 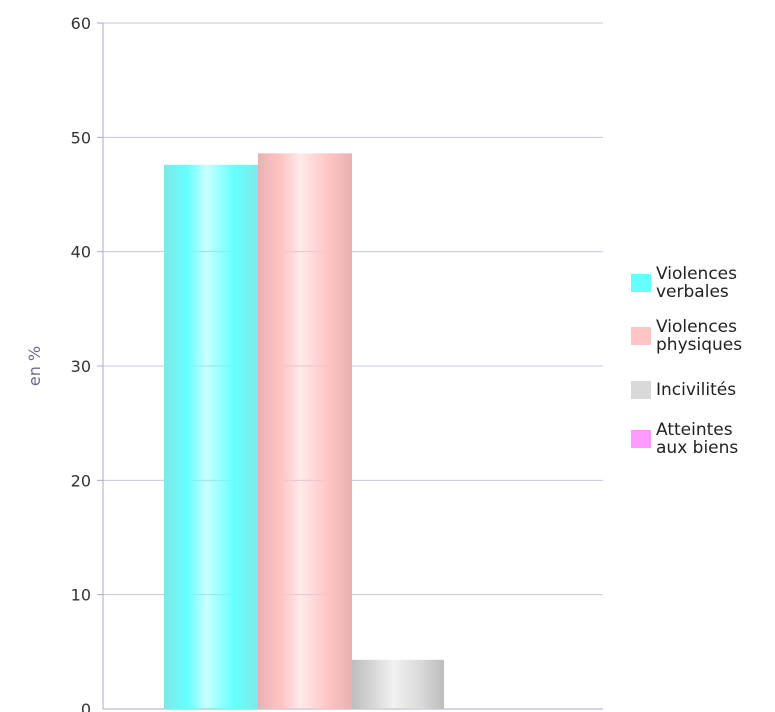 I want to click on y-tick-labels: 0 10 20 30 40 50 60, so click(x=81, y=363).